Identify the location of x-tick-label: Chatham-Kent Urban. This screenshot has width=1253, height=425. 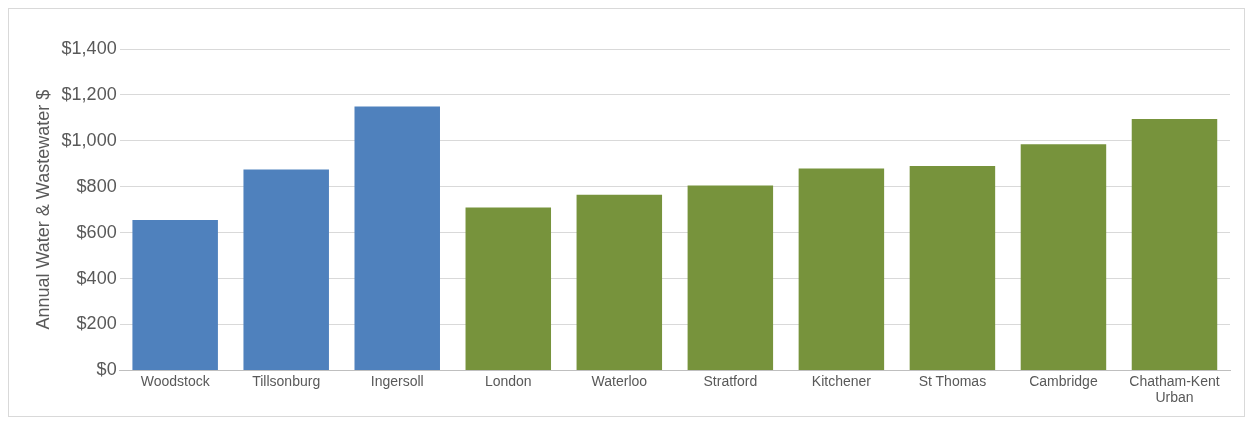
(1174, 389).